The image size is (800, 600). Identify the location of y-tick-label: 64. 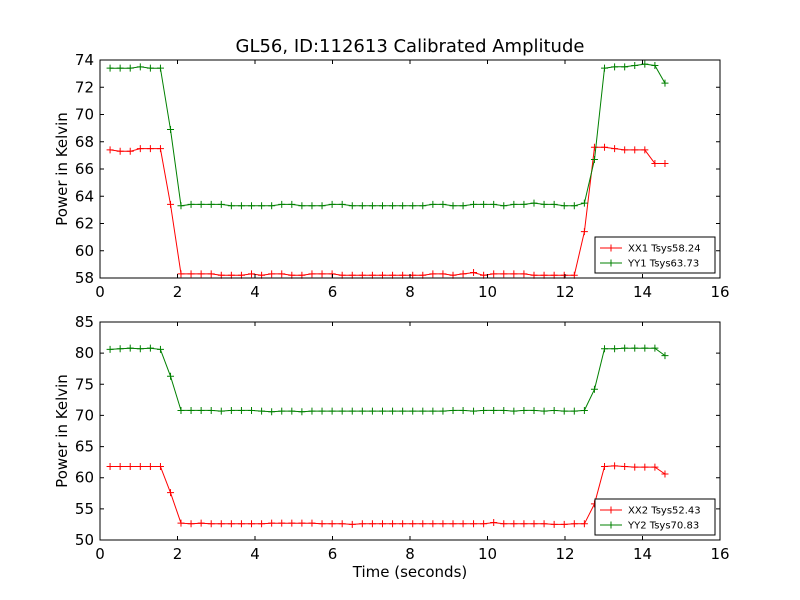
(84, 196).